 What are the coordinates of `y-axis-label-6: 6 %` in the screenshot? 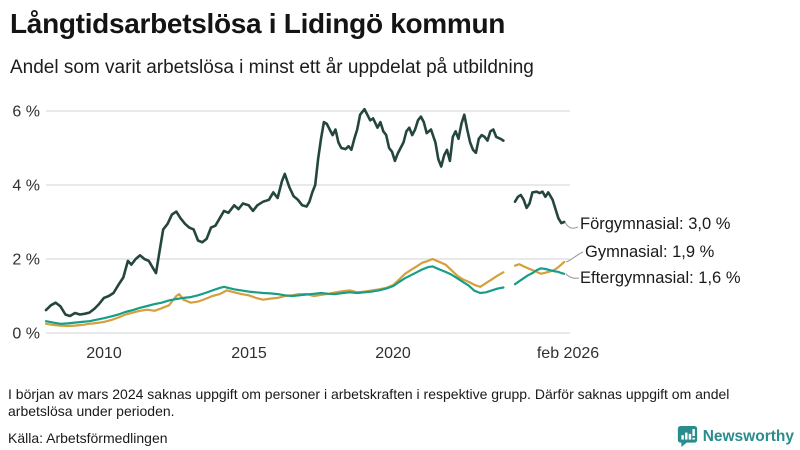 It's located at (26, 112).